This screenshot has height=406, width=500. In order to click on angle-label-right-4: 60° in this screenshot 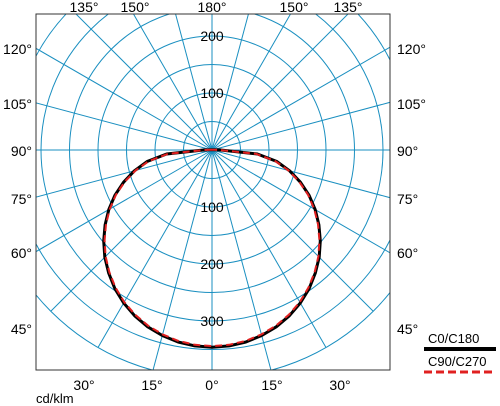, I will do `click(407, 253)`.